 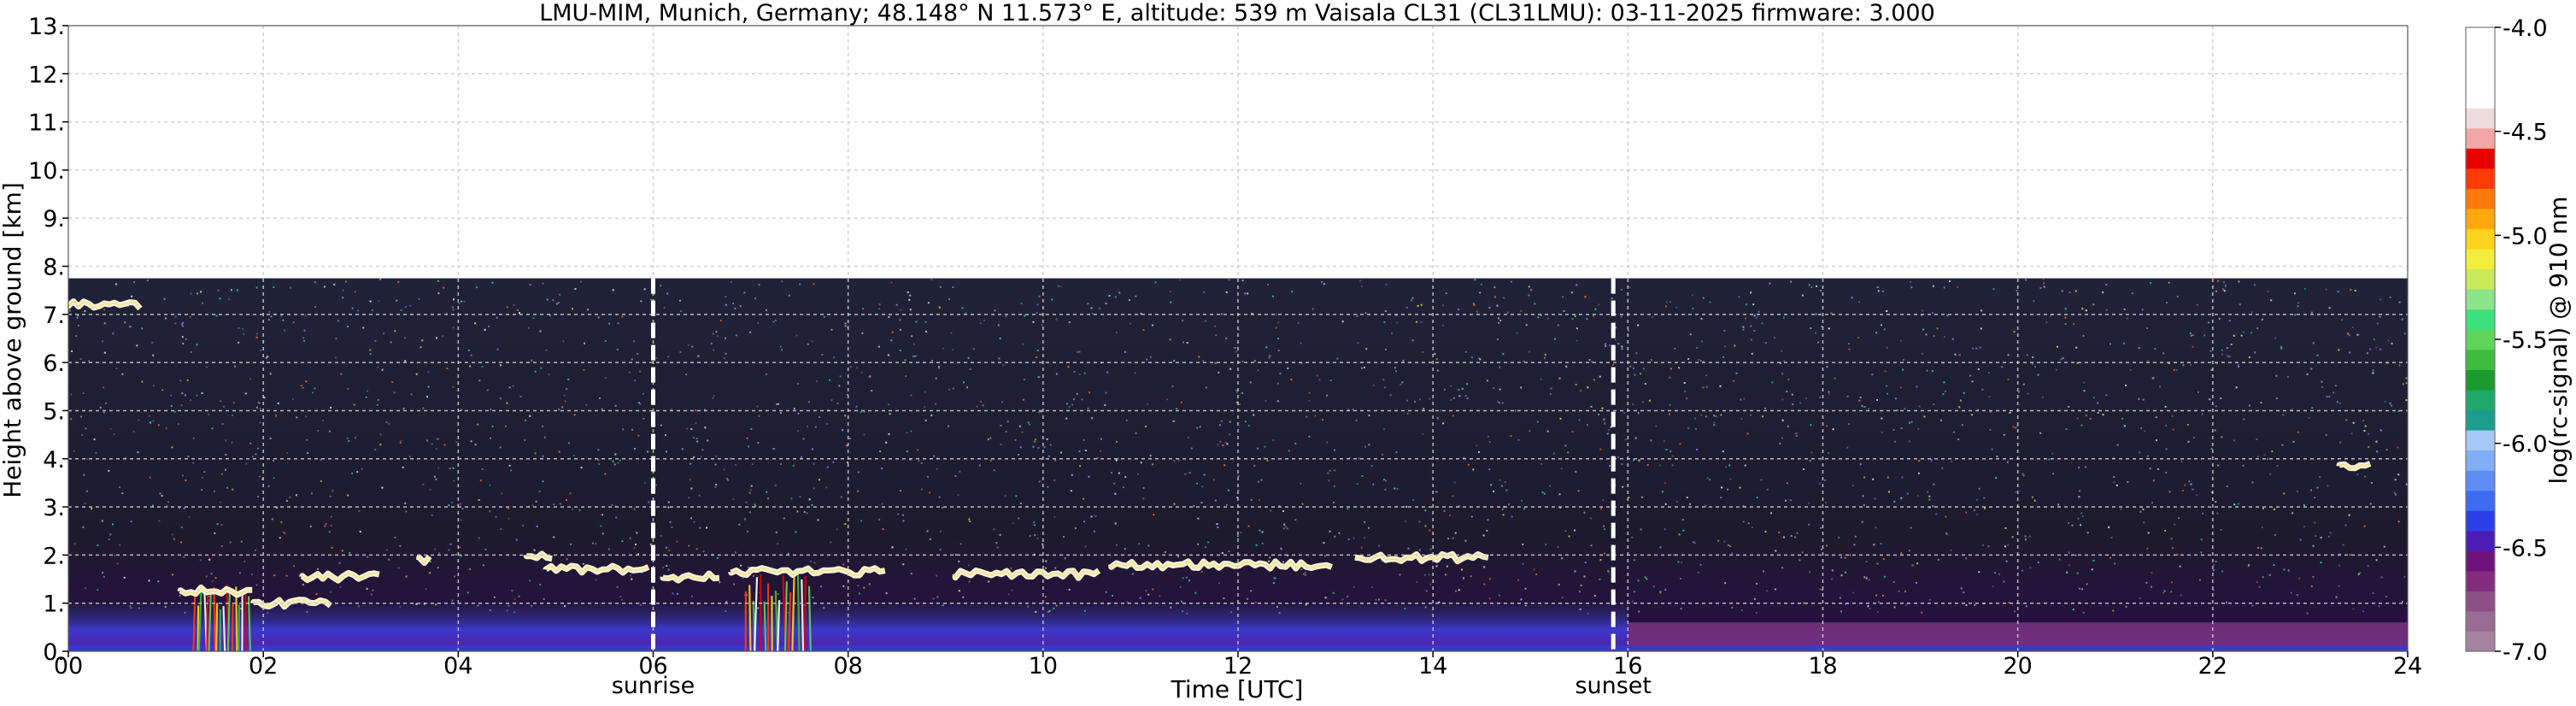 I want to click on x-tick-label: 22, so click(x=2212, y=666).